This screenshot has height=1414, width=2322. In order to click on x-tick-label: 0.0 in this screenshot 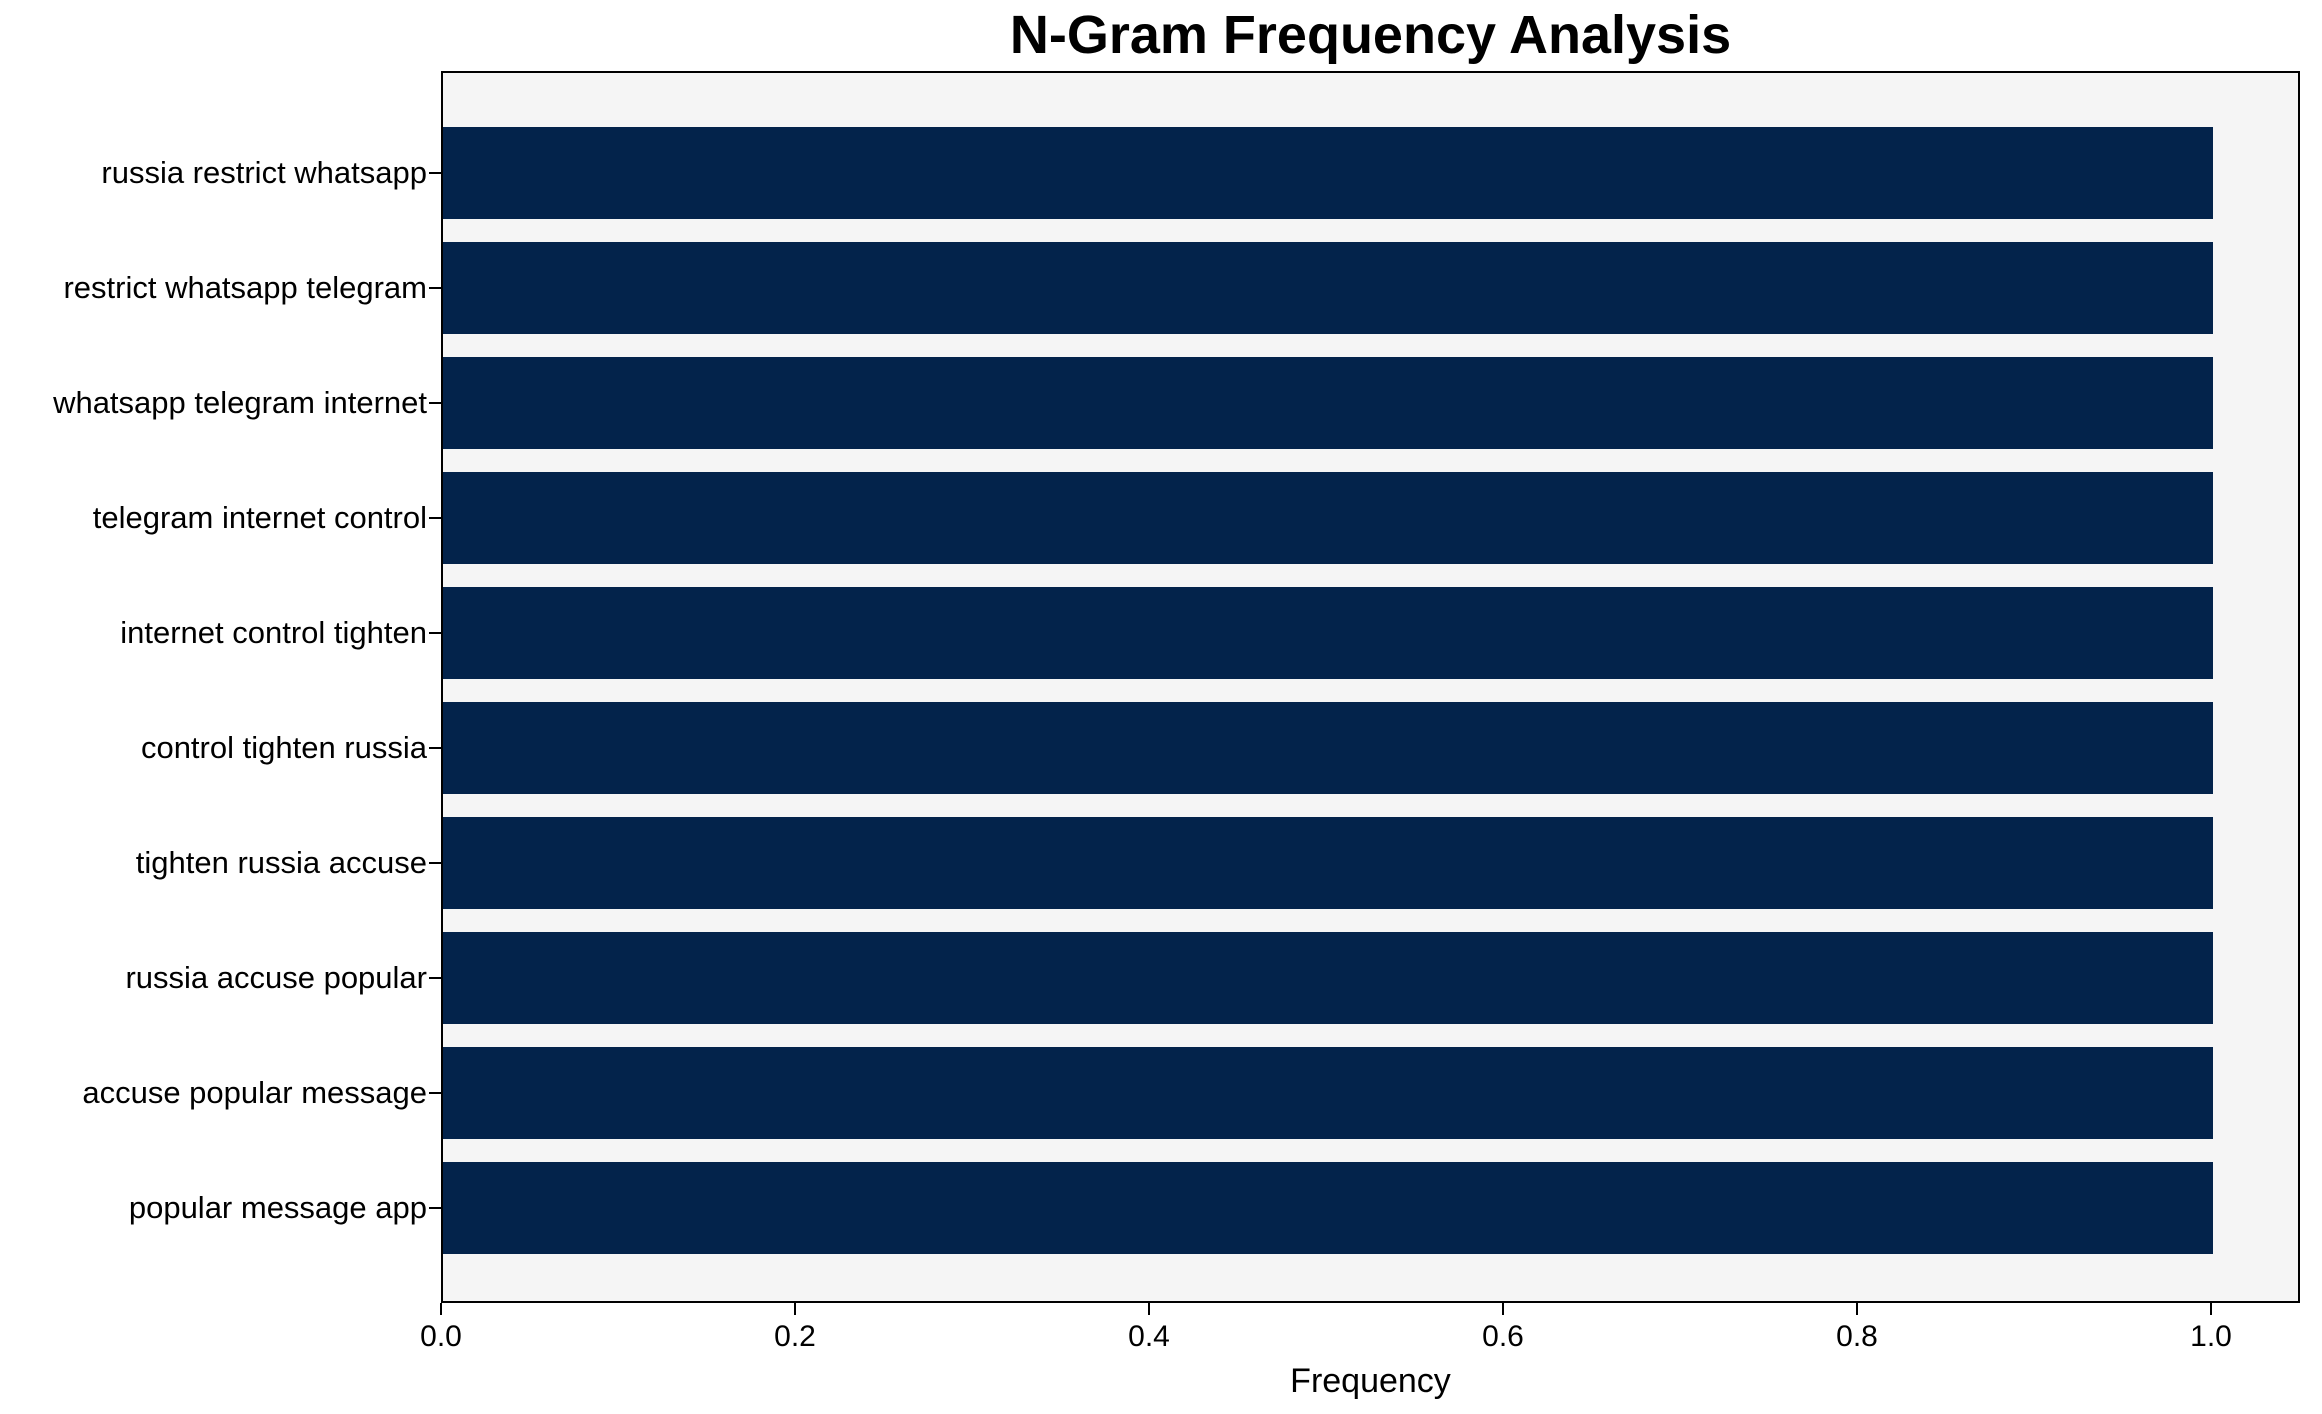, I will do `click(441, 1336)`.